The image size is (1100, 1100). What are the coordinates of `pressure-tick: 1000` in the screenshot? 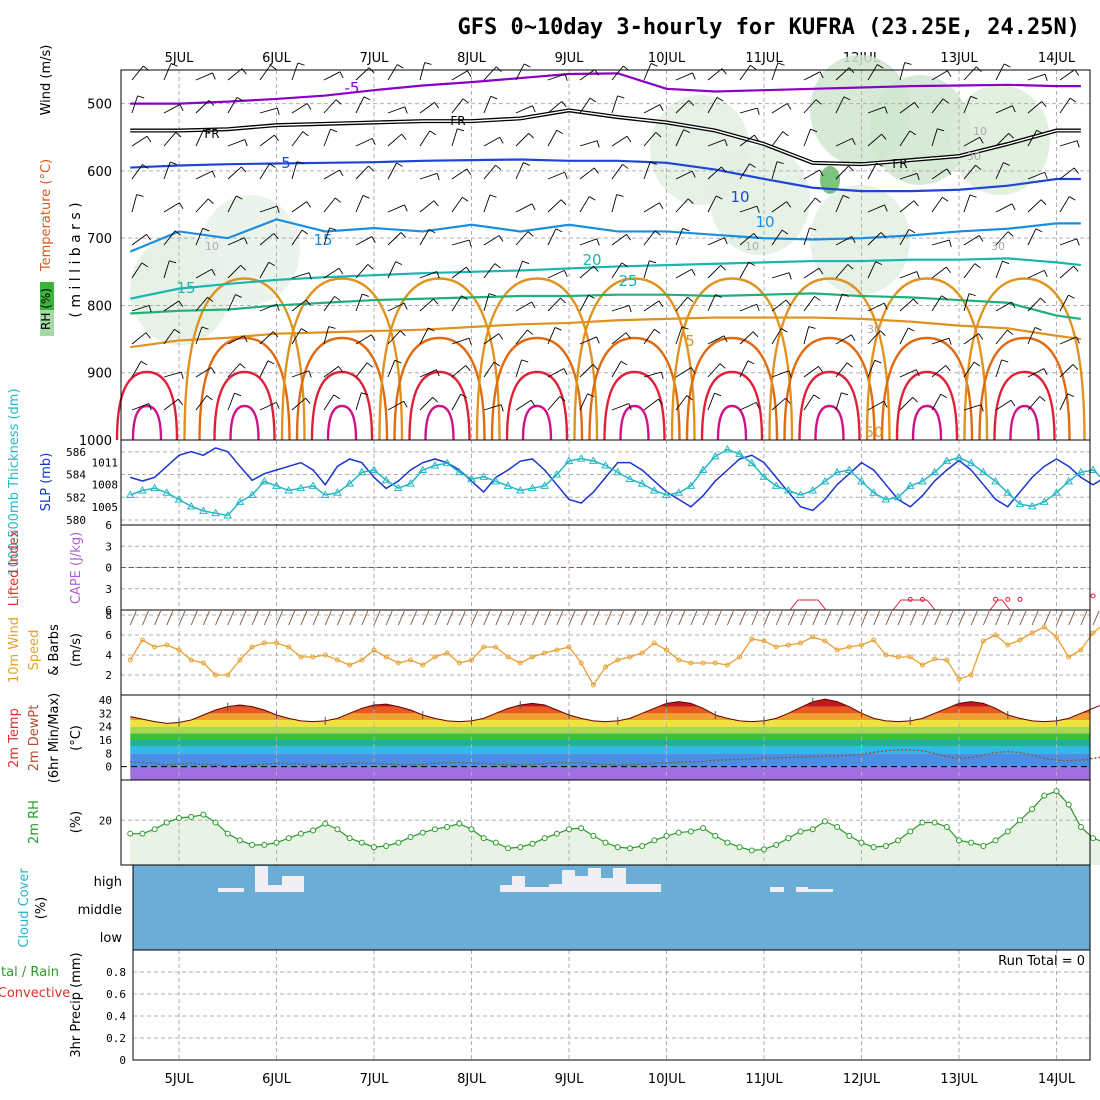 It's located at (95, 441).